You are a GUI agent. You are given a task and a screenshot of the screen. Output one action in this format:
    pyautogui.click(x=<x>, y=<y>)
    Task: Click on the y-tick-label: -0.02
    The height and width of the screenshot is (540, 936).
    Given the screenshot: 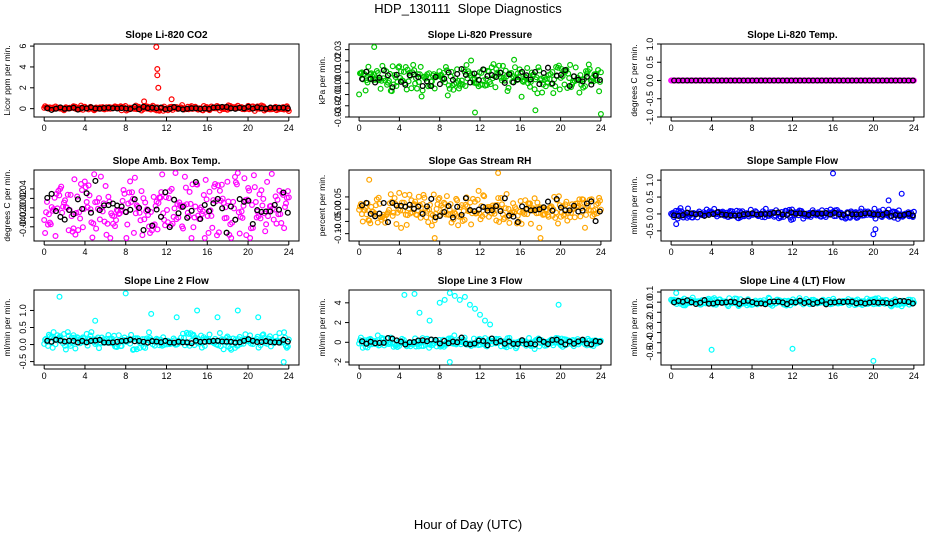 What is the action you would take?
    pyautogui.click(x=338, y=106)
    